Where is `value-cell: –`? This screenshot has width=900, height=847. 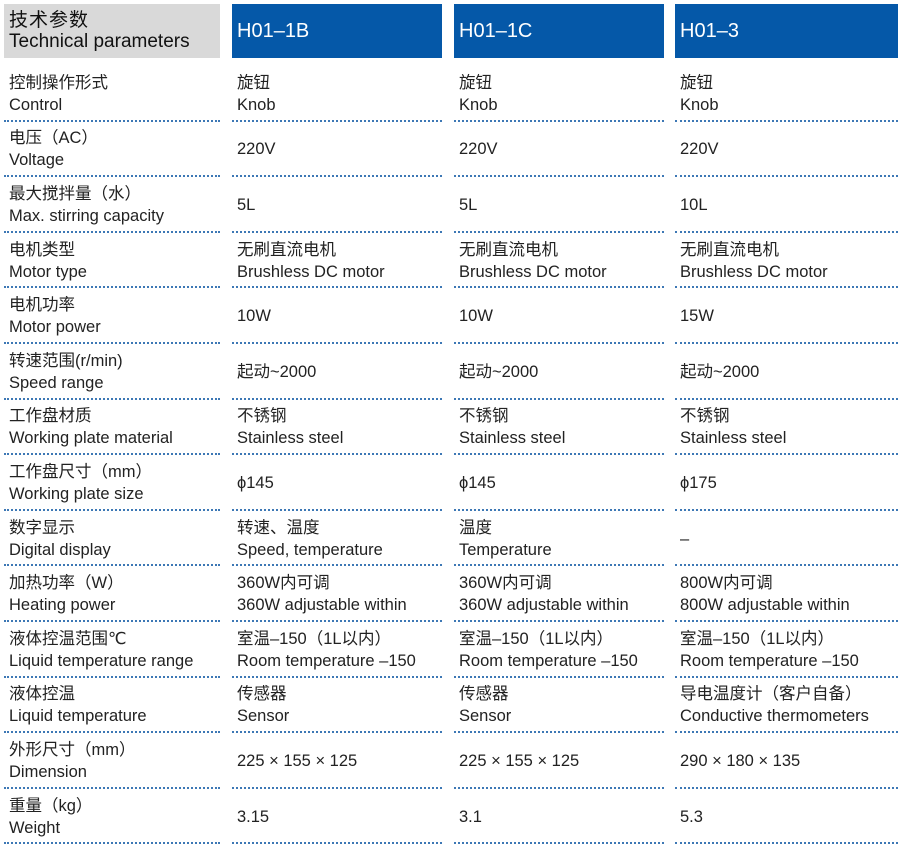 value-cell: – is located at coordinates (786, 539).